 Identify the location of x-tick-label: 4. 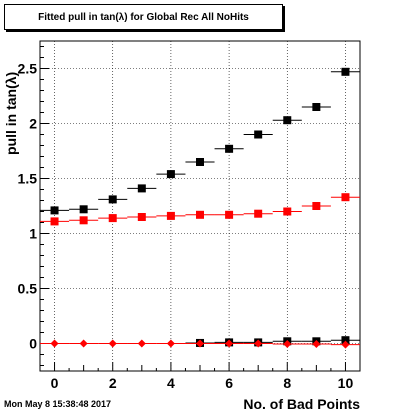
(171, 383).